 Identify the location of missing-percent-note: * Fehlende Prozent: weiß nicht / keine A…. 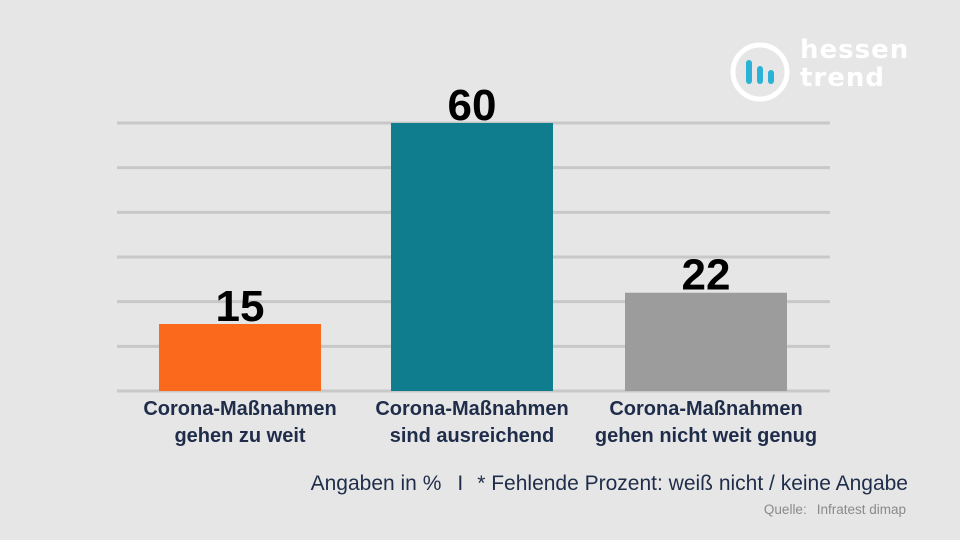
(692, 483).